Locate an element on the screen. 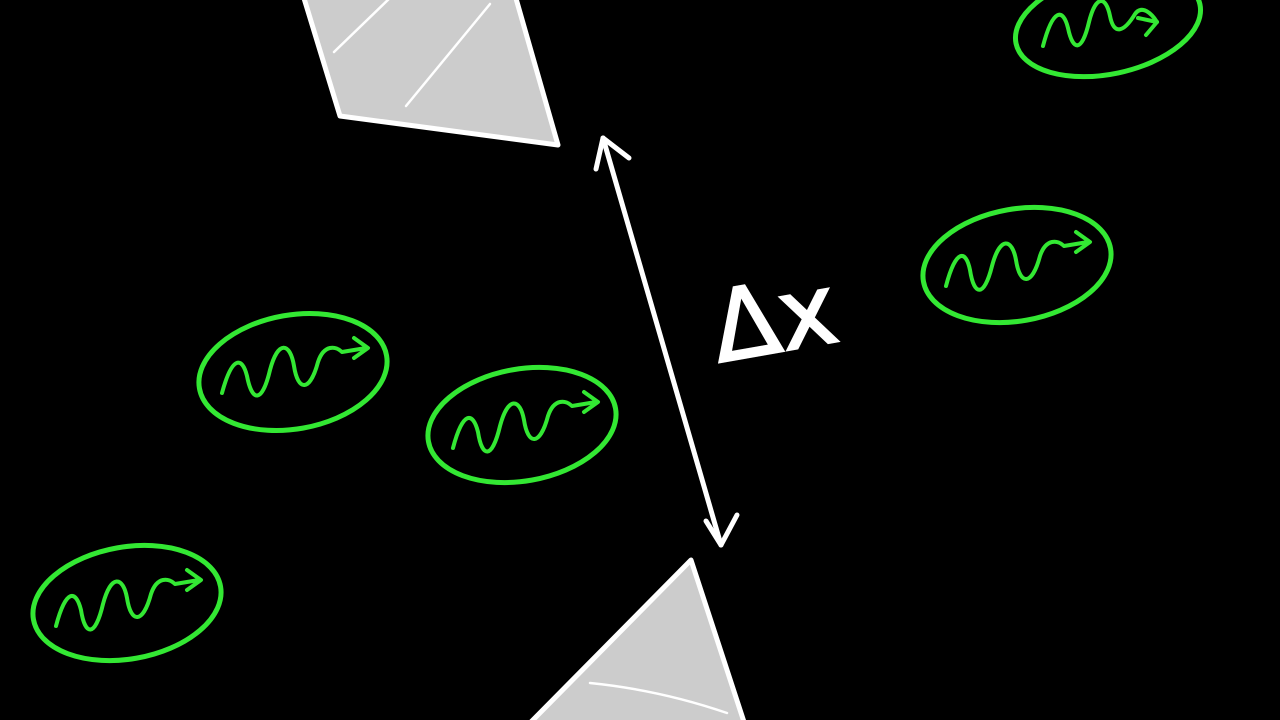  particle-top-right is located at coordinates (1108, 40).